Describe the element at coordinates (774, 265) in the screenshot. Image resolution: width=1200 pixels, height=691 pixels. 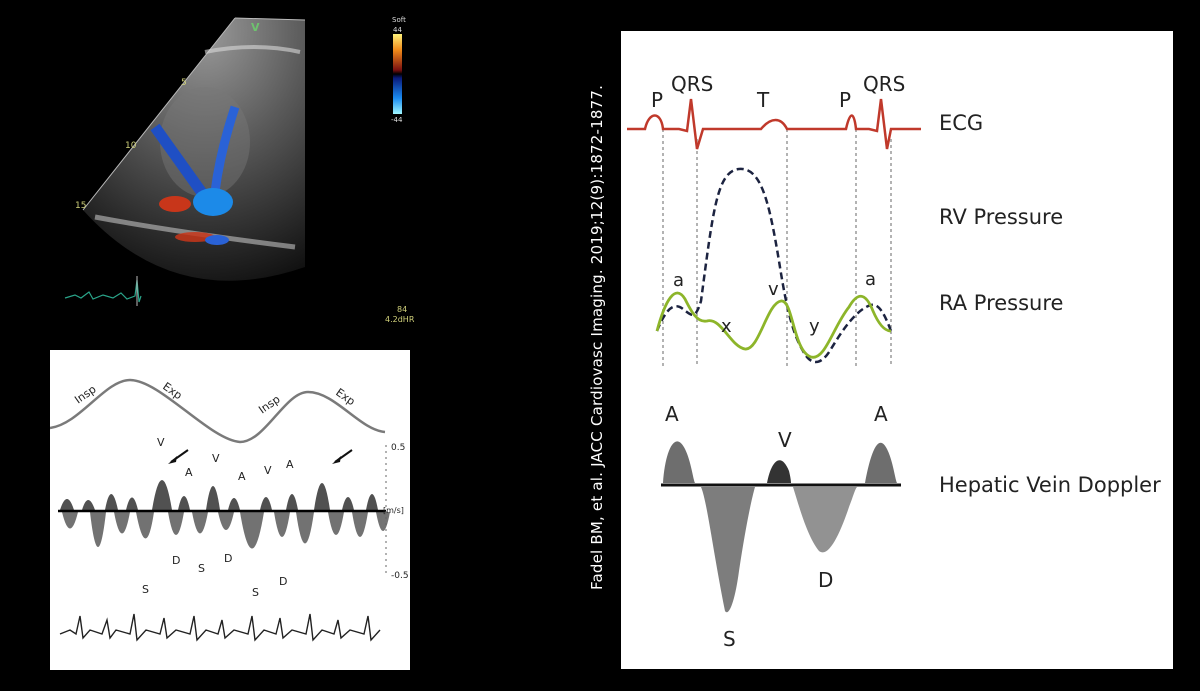
I see `rv-pressure-curve` at that location.